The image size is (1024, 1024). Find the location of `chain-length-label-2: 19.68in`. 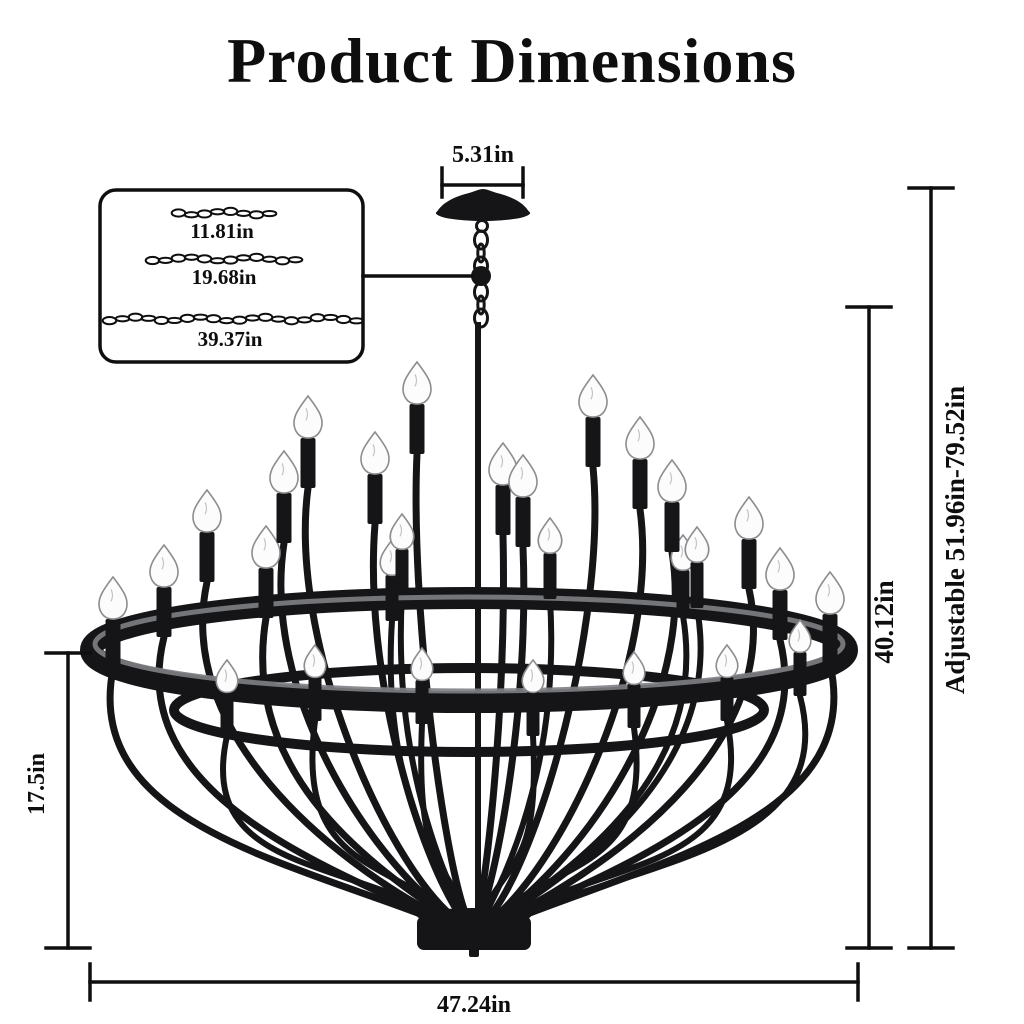

chain-length-label-2: 19.68in is located at coordinates (224, 277).